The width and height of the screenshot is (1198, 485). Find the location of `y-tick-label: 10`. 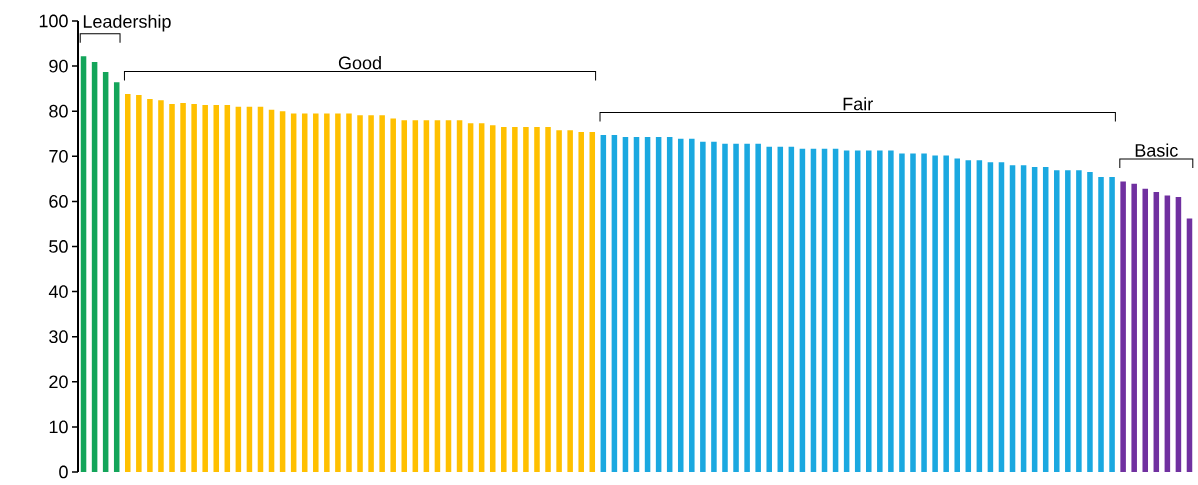

y-tick-label: 10 is located at coordinates (58, 427).